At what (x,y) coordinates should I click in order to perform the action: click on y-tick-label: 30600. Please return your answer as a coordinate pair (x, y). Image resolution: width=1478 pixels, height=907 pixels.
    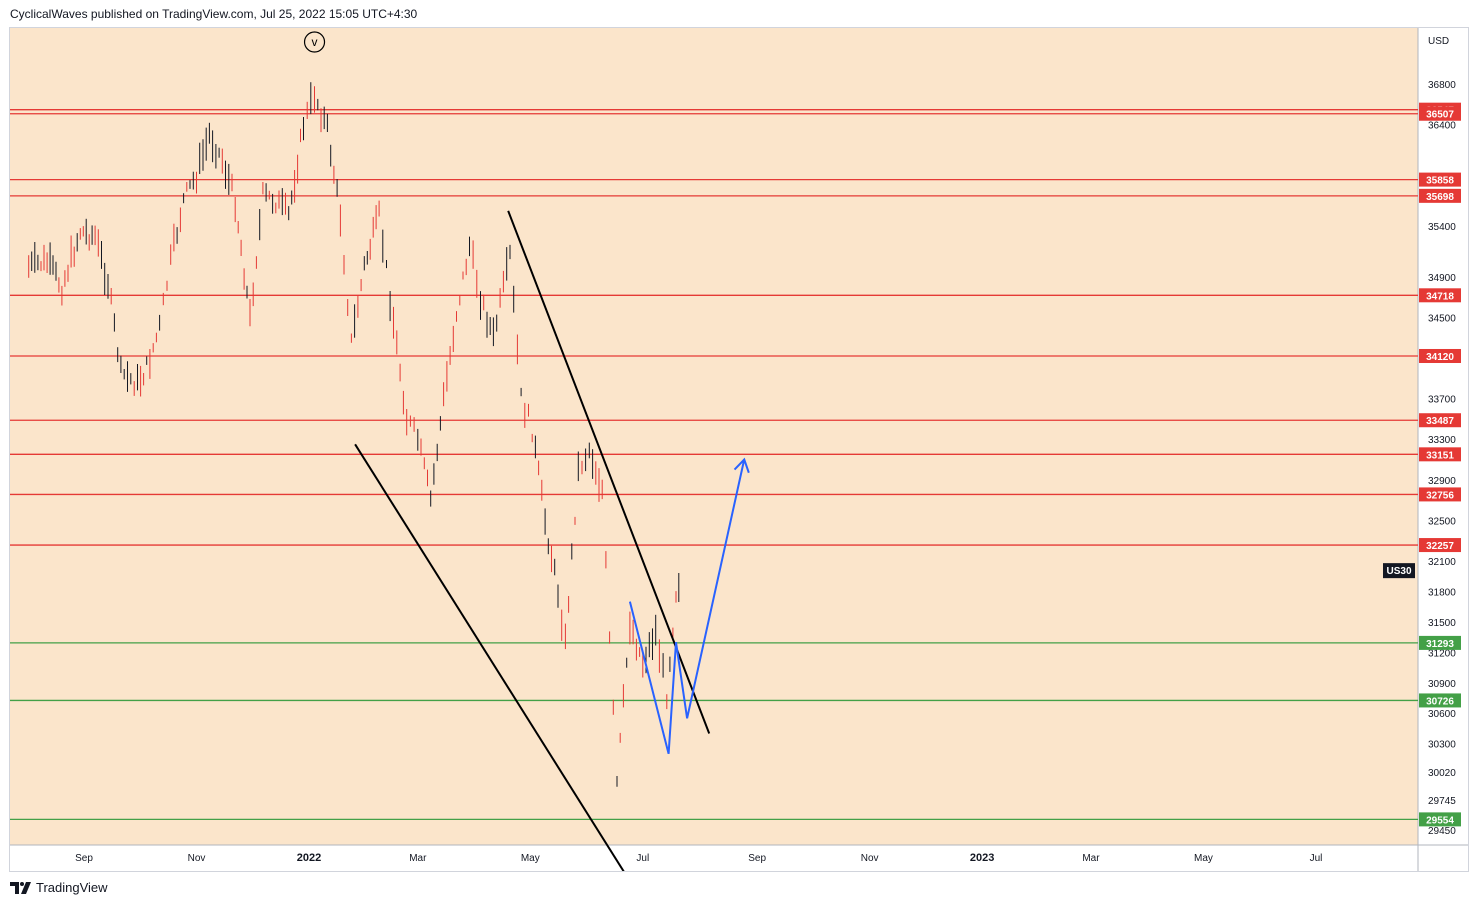
    Looking at the image, I should click on (1442, 714).